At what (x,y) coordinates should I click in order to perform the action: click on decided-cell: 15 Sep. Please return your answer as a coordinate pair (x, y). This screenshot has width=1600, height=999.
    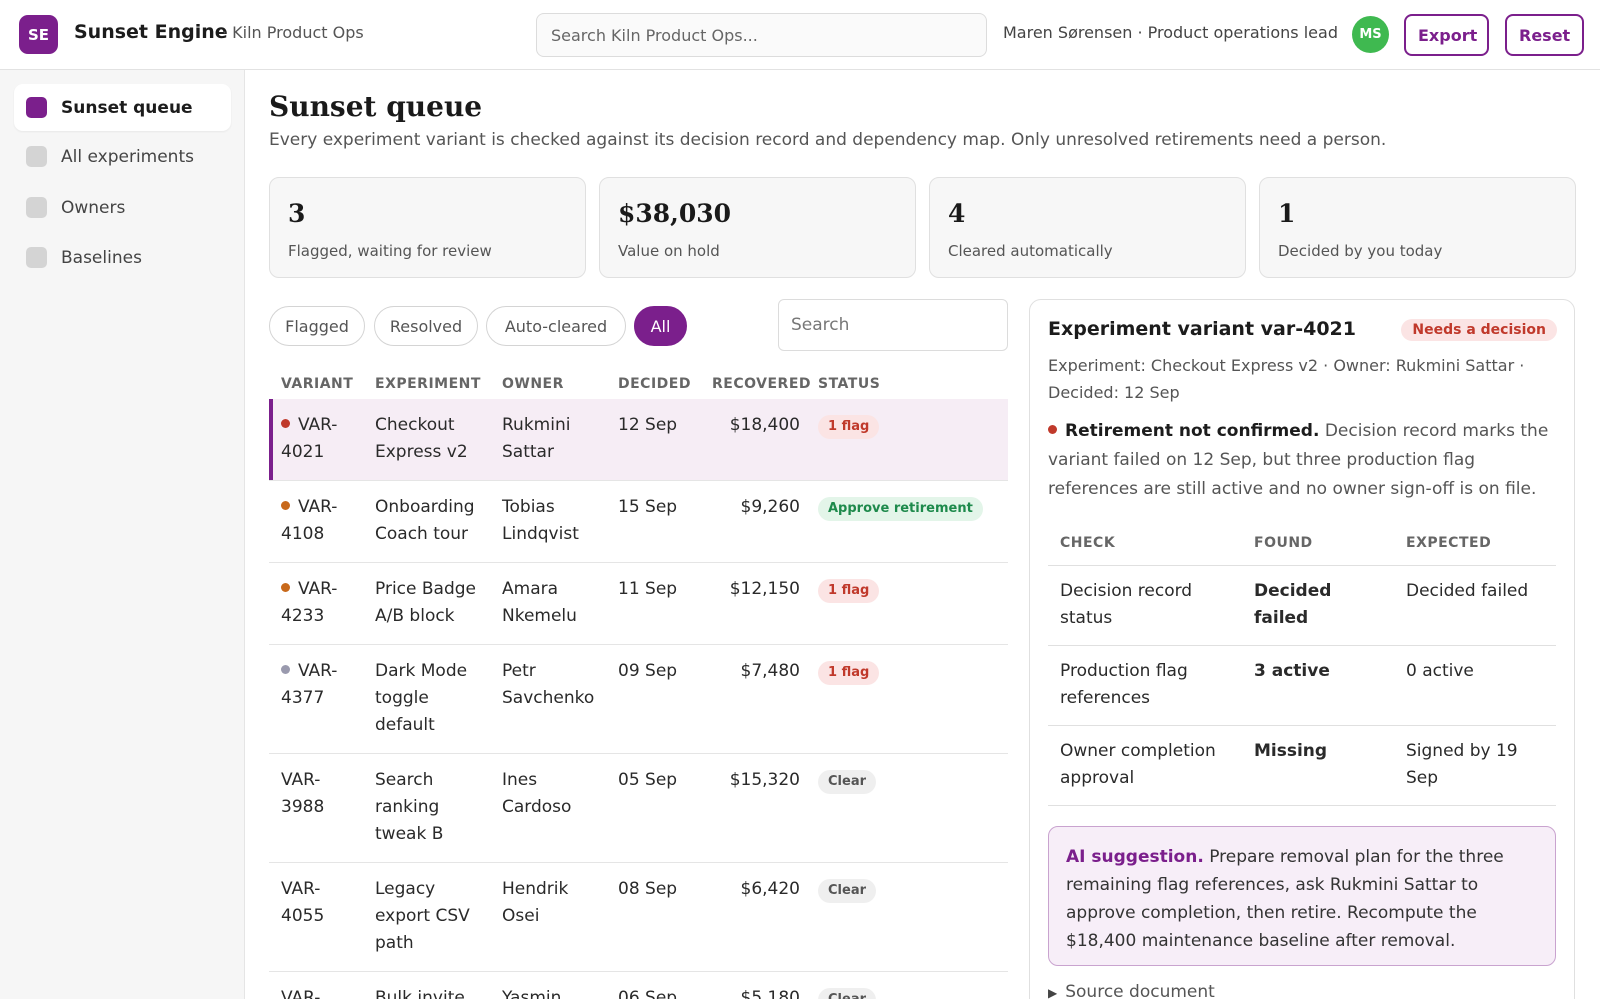
    Looking at the image, I should click on (653, 521).